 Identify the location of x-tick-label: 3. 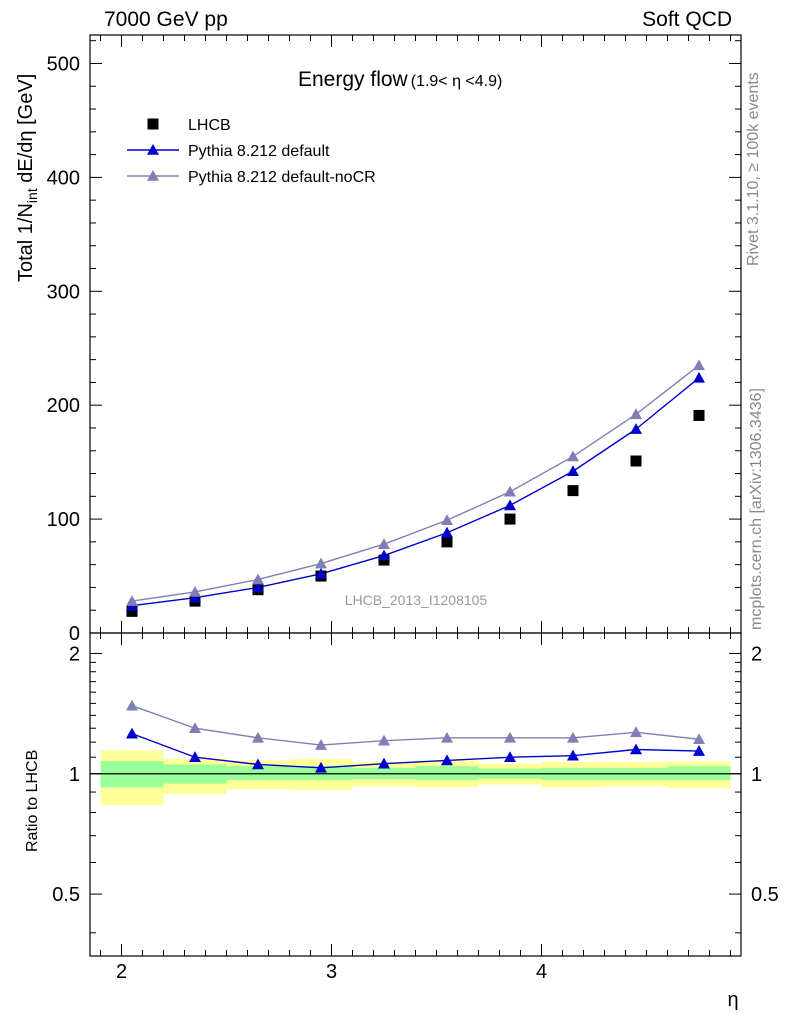
(331, 972).